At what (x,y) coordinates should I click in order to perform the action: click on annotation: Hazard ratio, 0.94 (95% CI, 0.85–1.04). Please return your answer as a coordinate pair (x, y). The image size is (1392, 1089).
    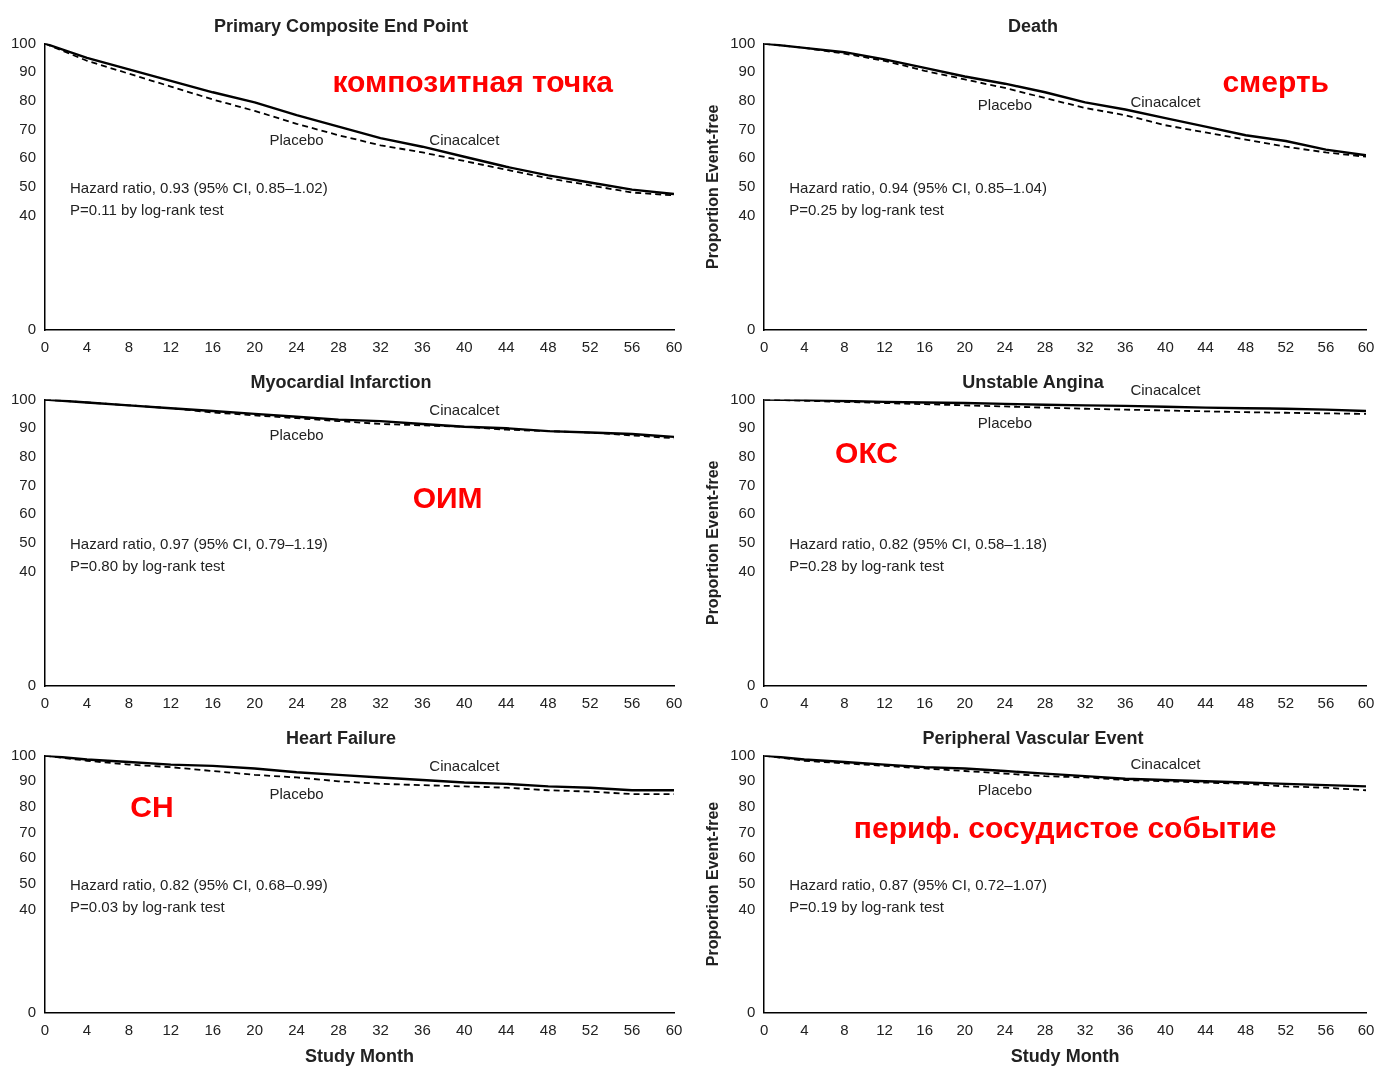
    Looking at the image, I should click on (918, 187).